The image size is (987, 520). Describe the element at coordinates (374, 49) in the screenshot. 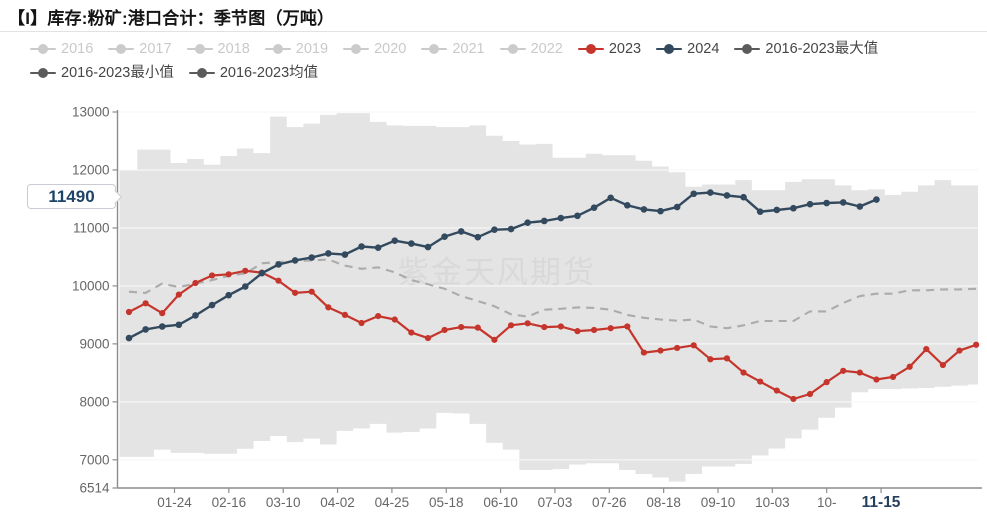

I see `legend-item-2020: 2020` at that location.